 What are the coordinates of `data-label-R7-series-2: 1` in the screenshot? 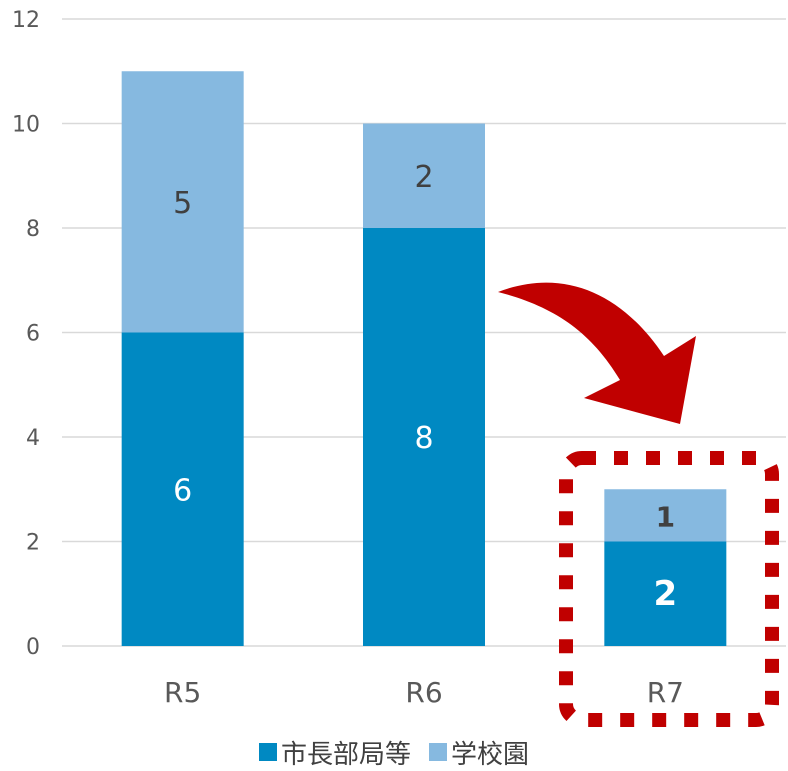 It's located at (665, 516).